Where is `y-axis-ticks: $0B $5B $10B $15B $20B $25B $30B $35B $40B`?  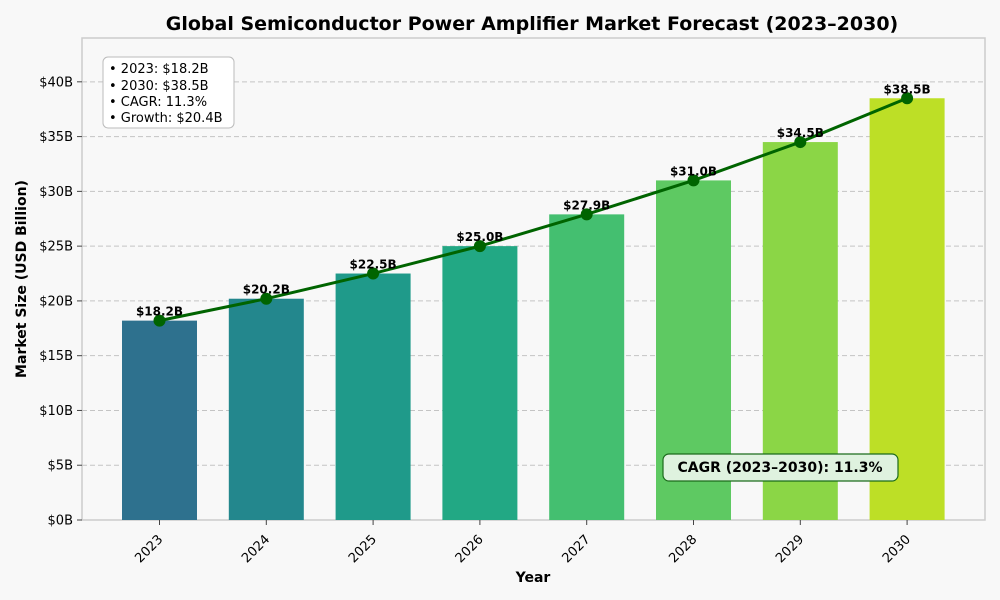
y-axis-ticks: $0B $5B $10B $15B $20B $25B $30B $35B $40B is located at coordinates (60, 302).